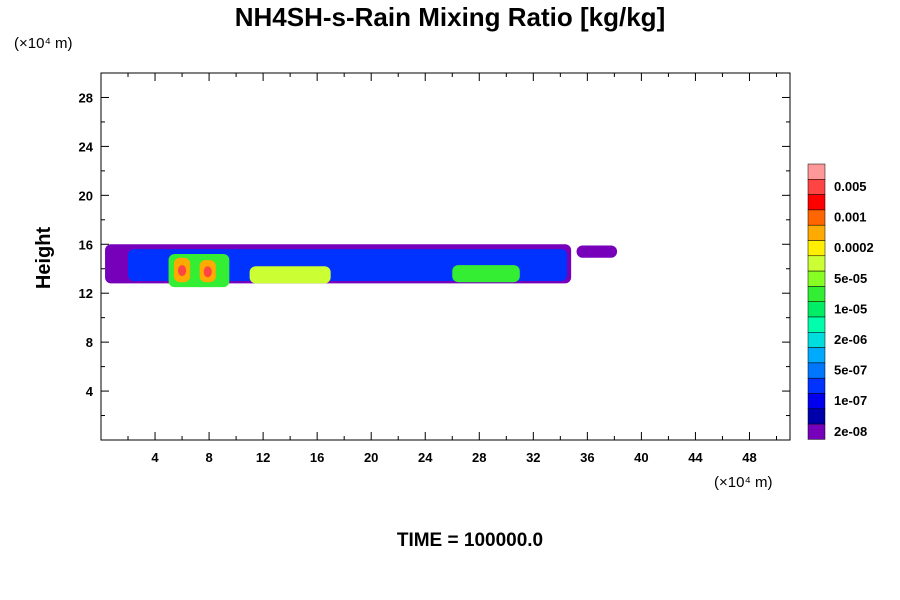 The height and width of the screenshot is (600, 900). What do you see at coordinates (86, 244) in the screenshot?
I see `y-tick-label: 16` at bounding box center [86, 244].